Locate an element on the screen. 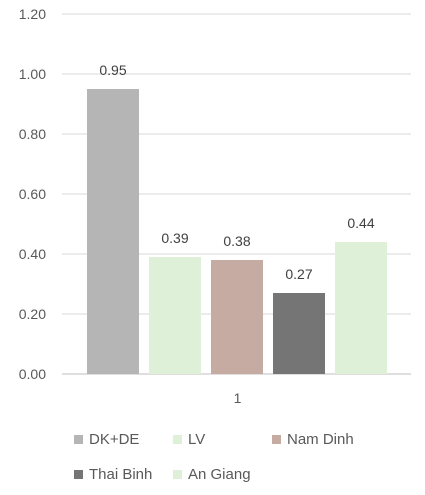 The height and width of the screenshot is (495, 425). y-tick-label: 0.80 is located at coordinates (32, 134).